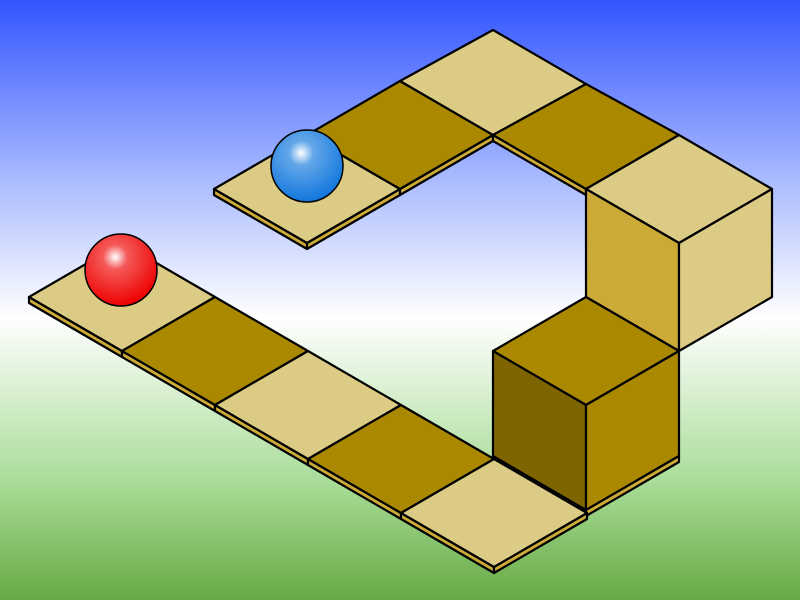  I want to click on front-tile-group, so click(494, 516).